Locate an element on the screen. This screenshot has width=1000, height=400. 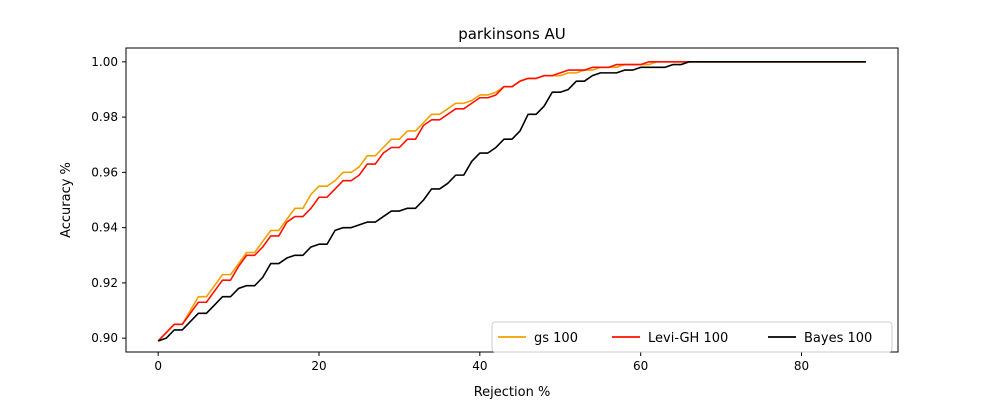
legend: gs 100 Levi-GH 100 Bayes 100 is located at coordinates (692, 337).